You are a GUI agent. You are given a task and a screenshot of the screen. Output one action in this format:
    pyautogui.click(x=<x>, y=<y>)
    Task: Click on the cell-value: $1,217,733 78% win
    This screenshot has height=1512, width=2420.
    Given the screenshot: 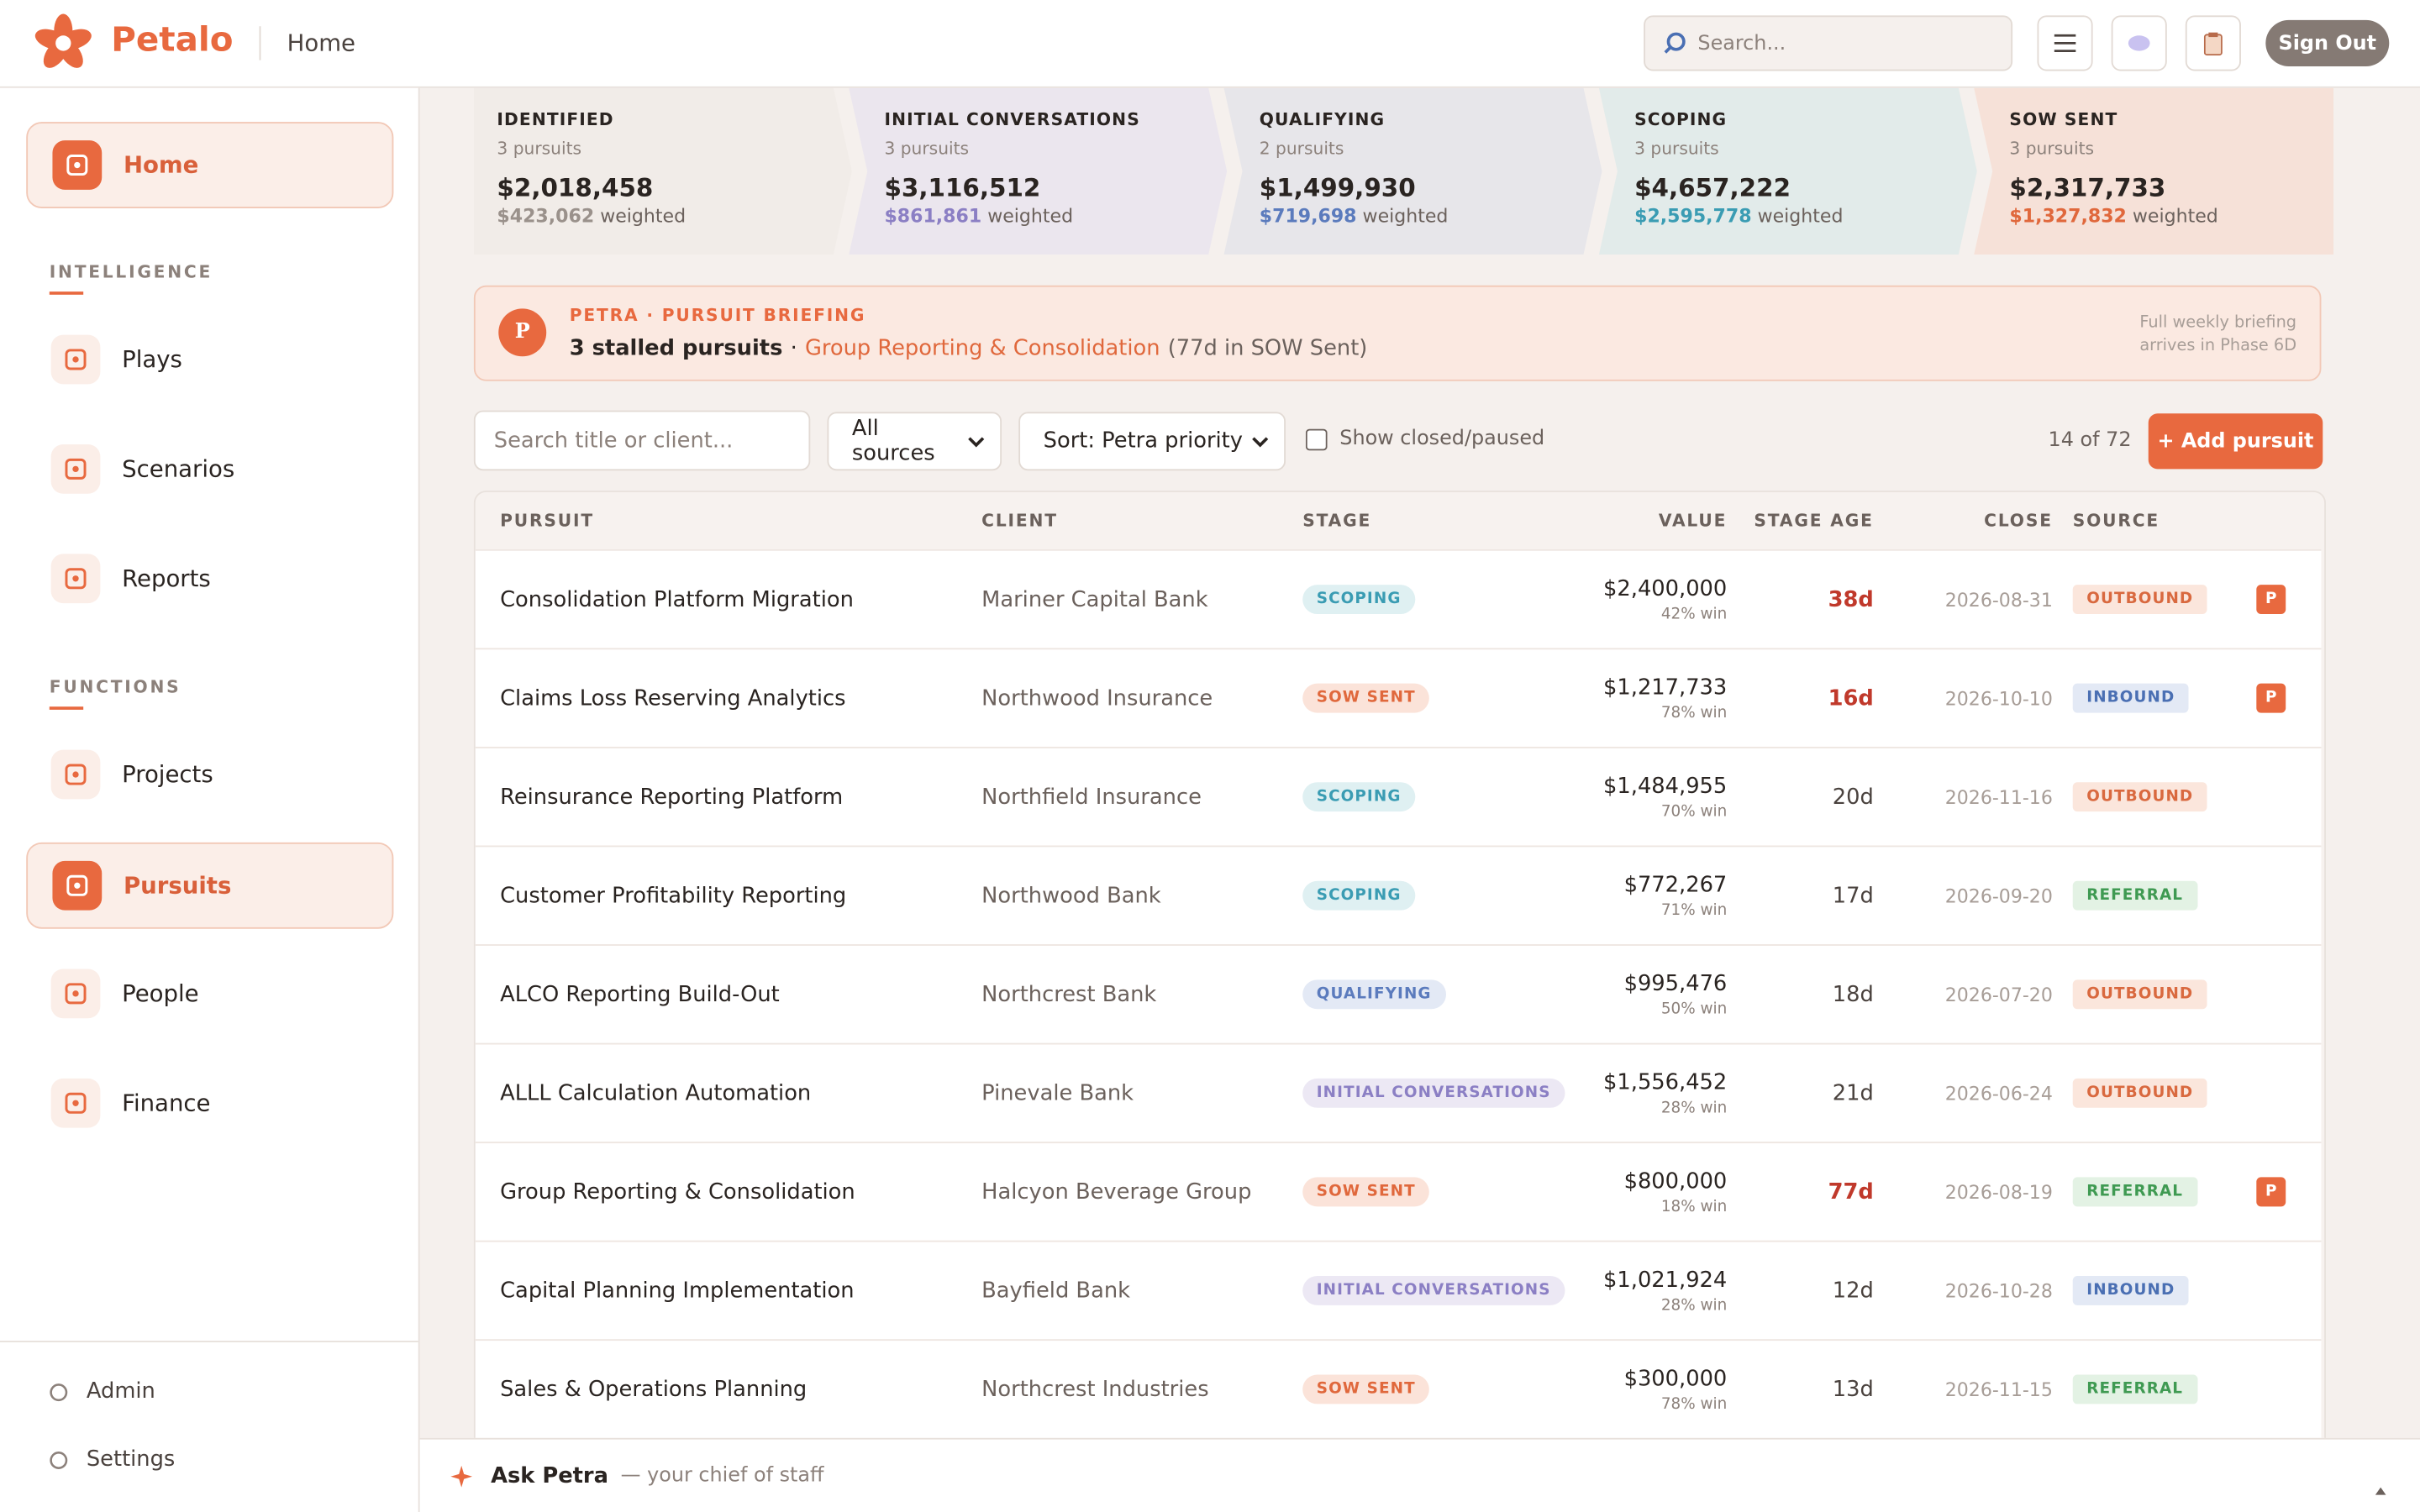 What is the action you would take?
    pyautogui.click(x=1650, y=698)
    